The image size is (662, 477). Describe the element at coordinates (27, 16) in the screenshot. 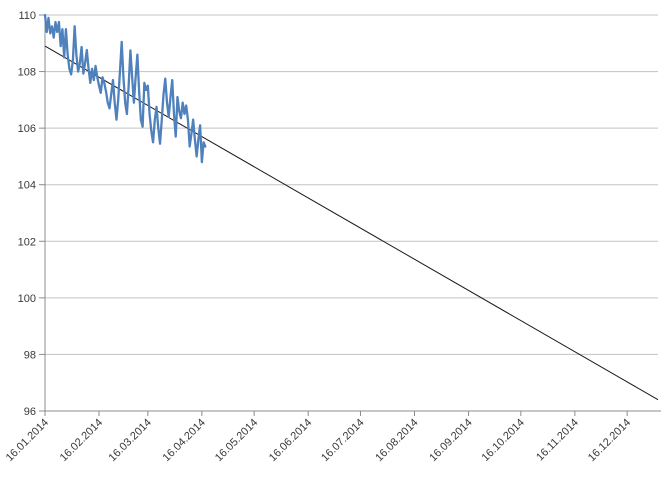

I see `y-tick-label: 110` at that location.